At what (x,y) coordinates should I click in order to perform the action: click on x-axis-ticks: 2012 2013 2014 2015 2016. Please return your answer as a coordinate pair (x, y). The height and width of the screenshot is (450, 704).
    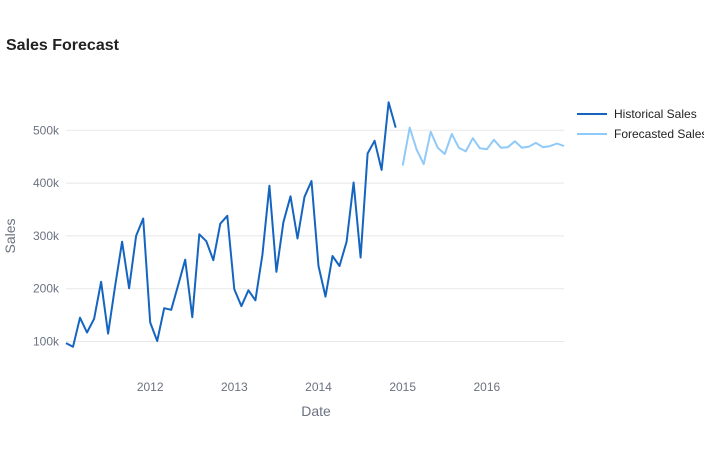
    Looking at the image, I should click on (319, 387).